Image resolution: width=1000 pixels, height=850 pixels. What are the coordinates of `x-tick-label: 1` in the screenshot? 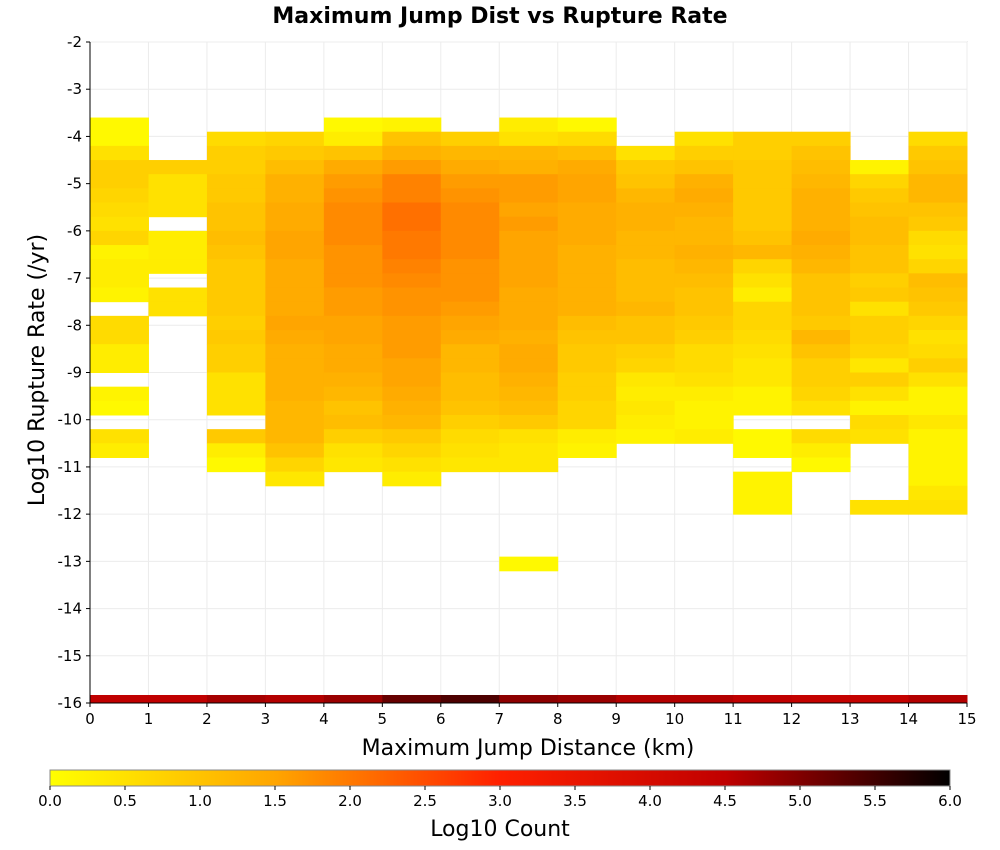 It's located at (149, 719).